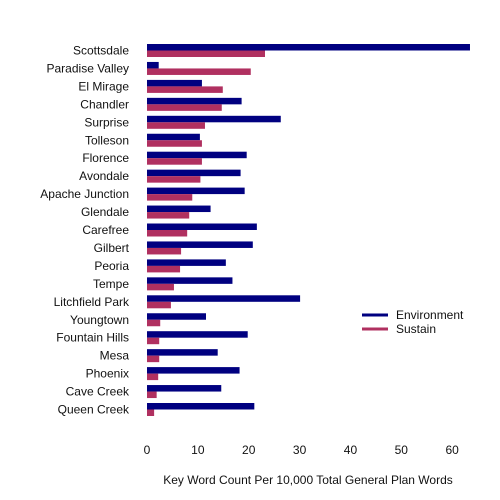 Image resolution: width=500 pixels, height=500 pixels. I want to click on bar-environment-tempe, so click(190, 280).